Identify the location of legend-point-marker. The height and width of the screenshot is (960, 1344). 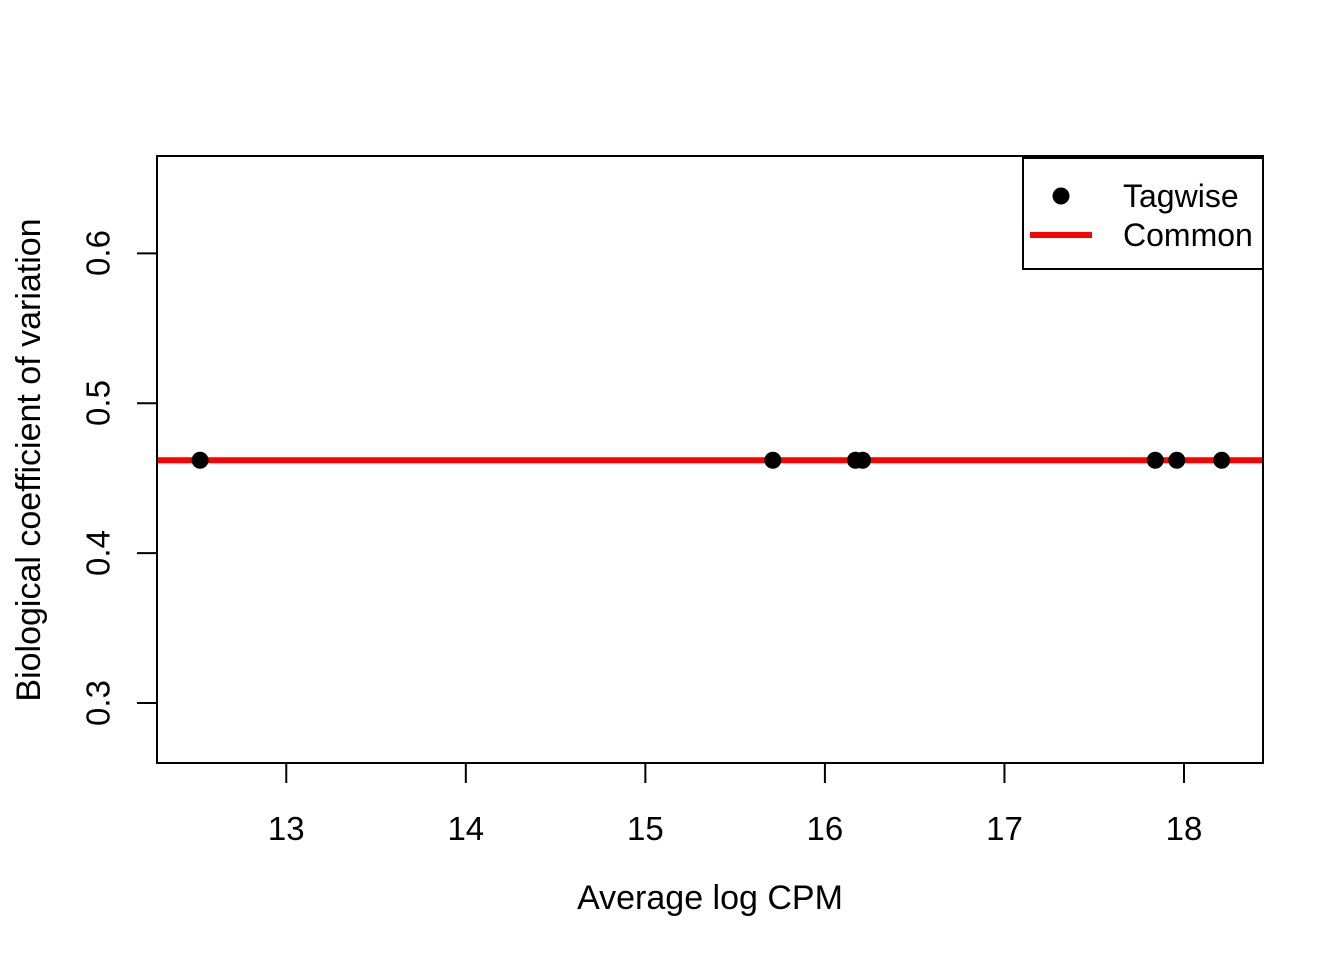
(1061, 196).